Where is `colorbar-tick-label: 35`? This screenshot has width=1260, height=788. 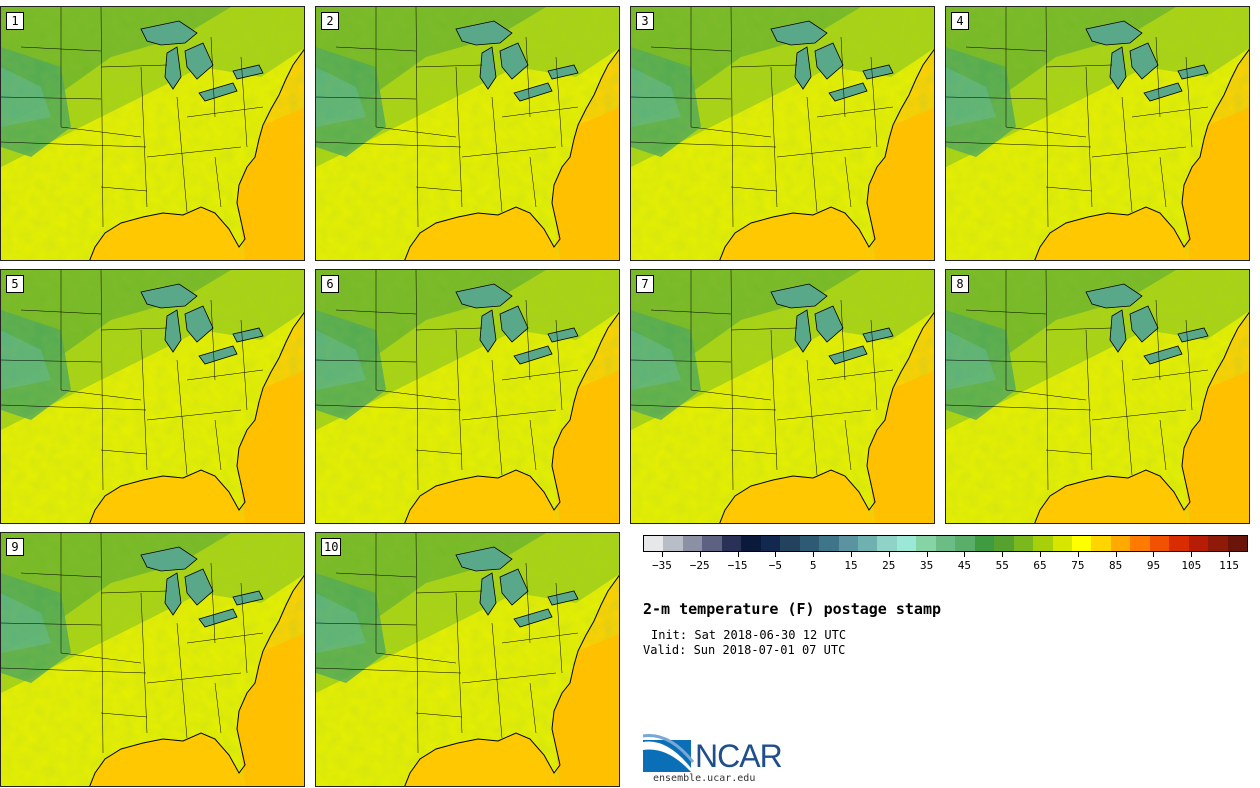
colorbar-tick-label: 35 is located at coordinates (926, 565).